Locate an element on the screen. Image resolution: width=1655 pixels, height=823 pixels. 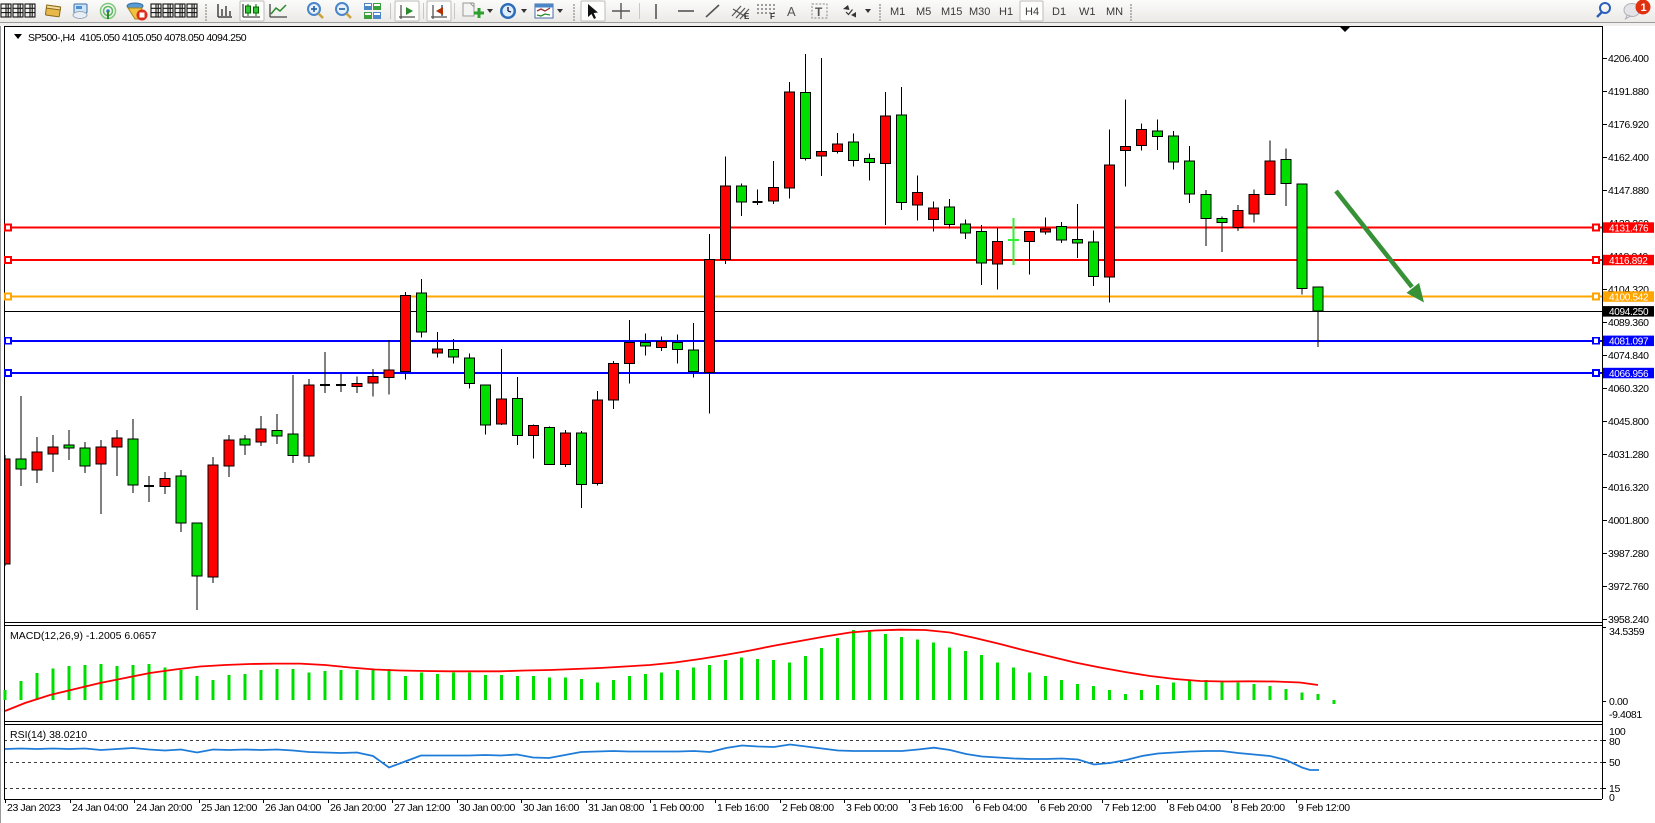
svg-text: 4001.800 is located at coordinates (1628, 521).